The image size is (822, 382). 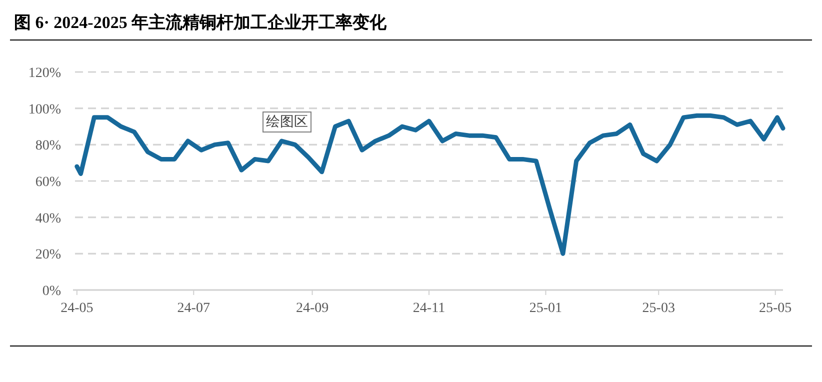 What do you see at coordinates (200, 22) in the screenshot?
I see `title: 图 6· 2024-2025 年主流精铜杆加工企业开工率变化` at bounding box center [200, 22].